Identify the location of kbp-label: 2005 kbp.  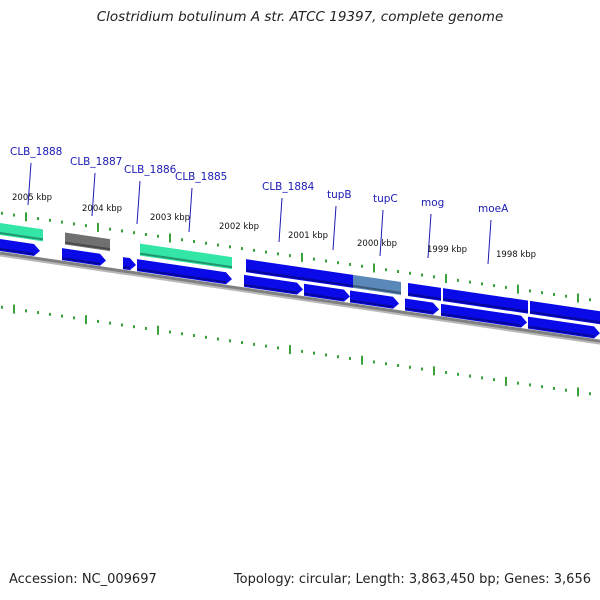
(32, 198).